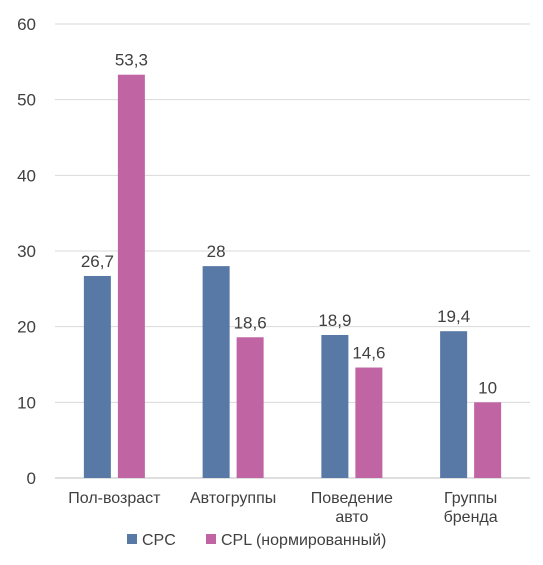  What do you see at coordinates (26, 100) in the screenshot?
I see `y-tick-label: 50` at bounding box center [26, 100].